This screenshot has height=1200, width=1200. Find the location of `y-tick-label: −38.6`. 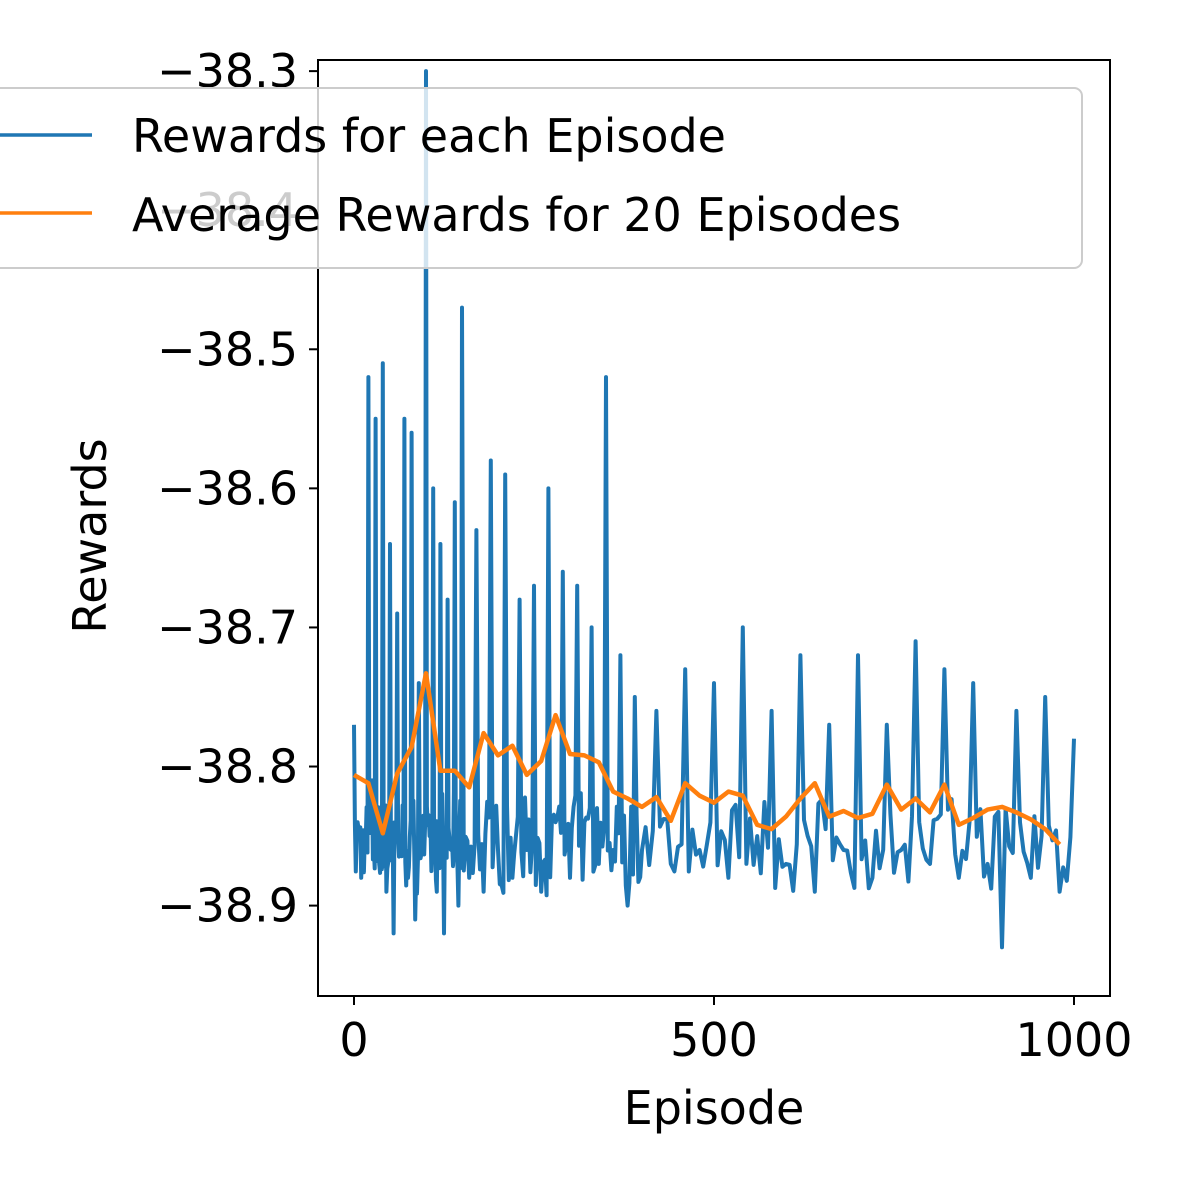

y-tick-label: −38.6 is located at coordinates (227, 488).